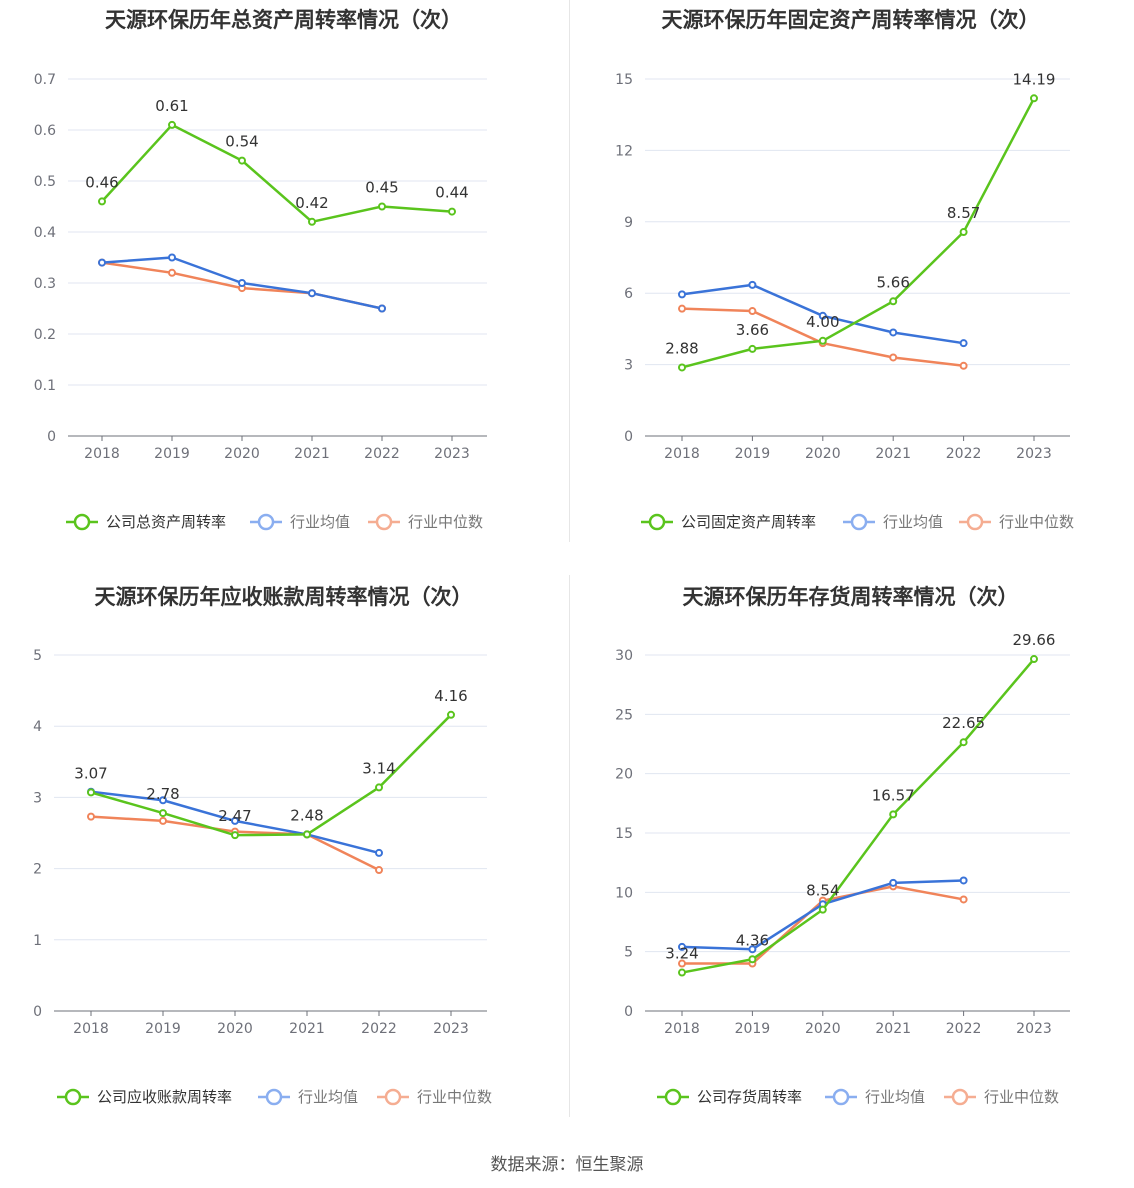 Image resolution: width=1134 pixels, height=1188 pixels. What do you see at coordinates (271, 775) in the screenshot?
I see `series-line` at bounding box center [271, 775].